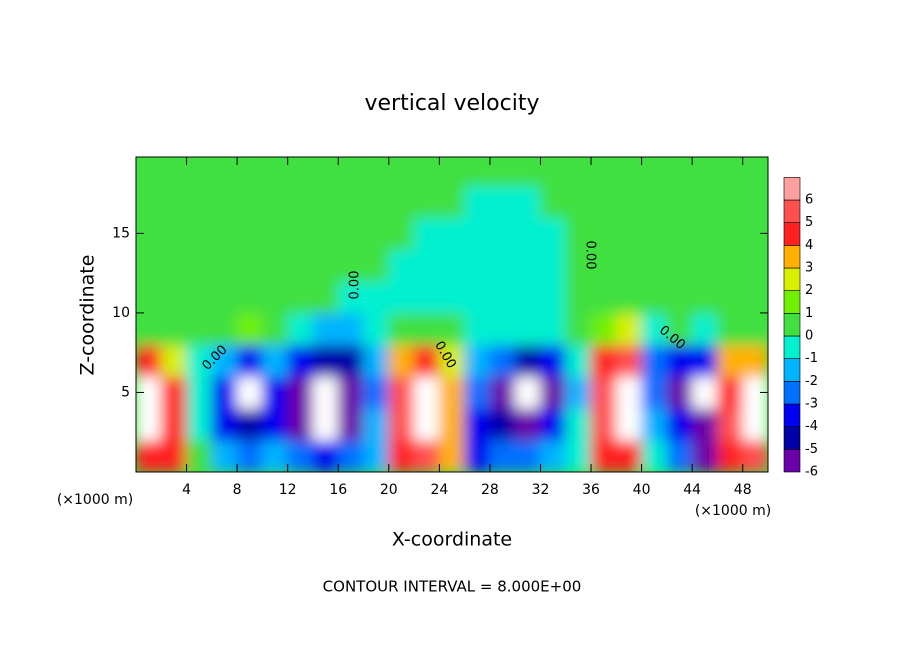 The image size is (904, 654). Describe the element at coordinates (809, 313) in the screenshot. I see `colorbar-label: 1` at that location.